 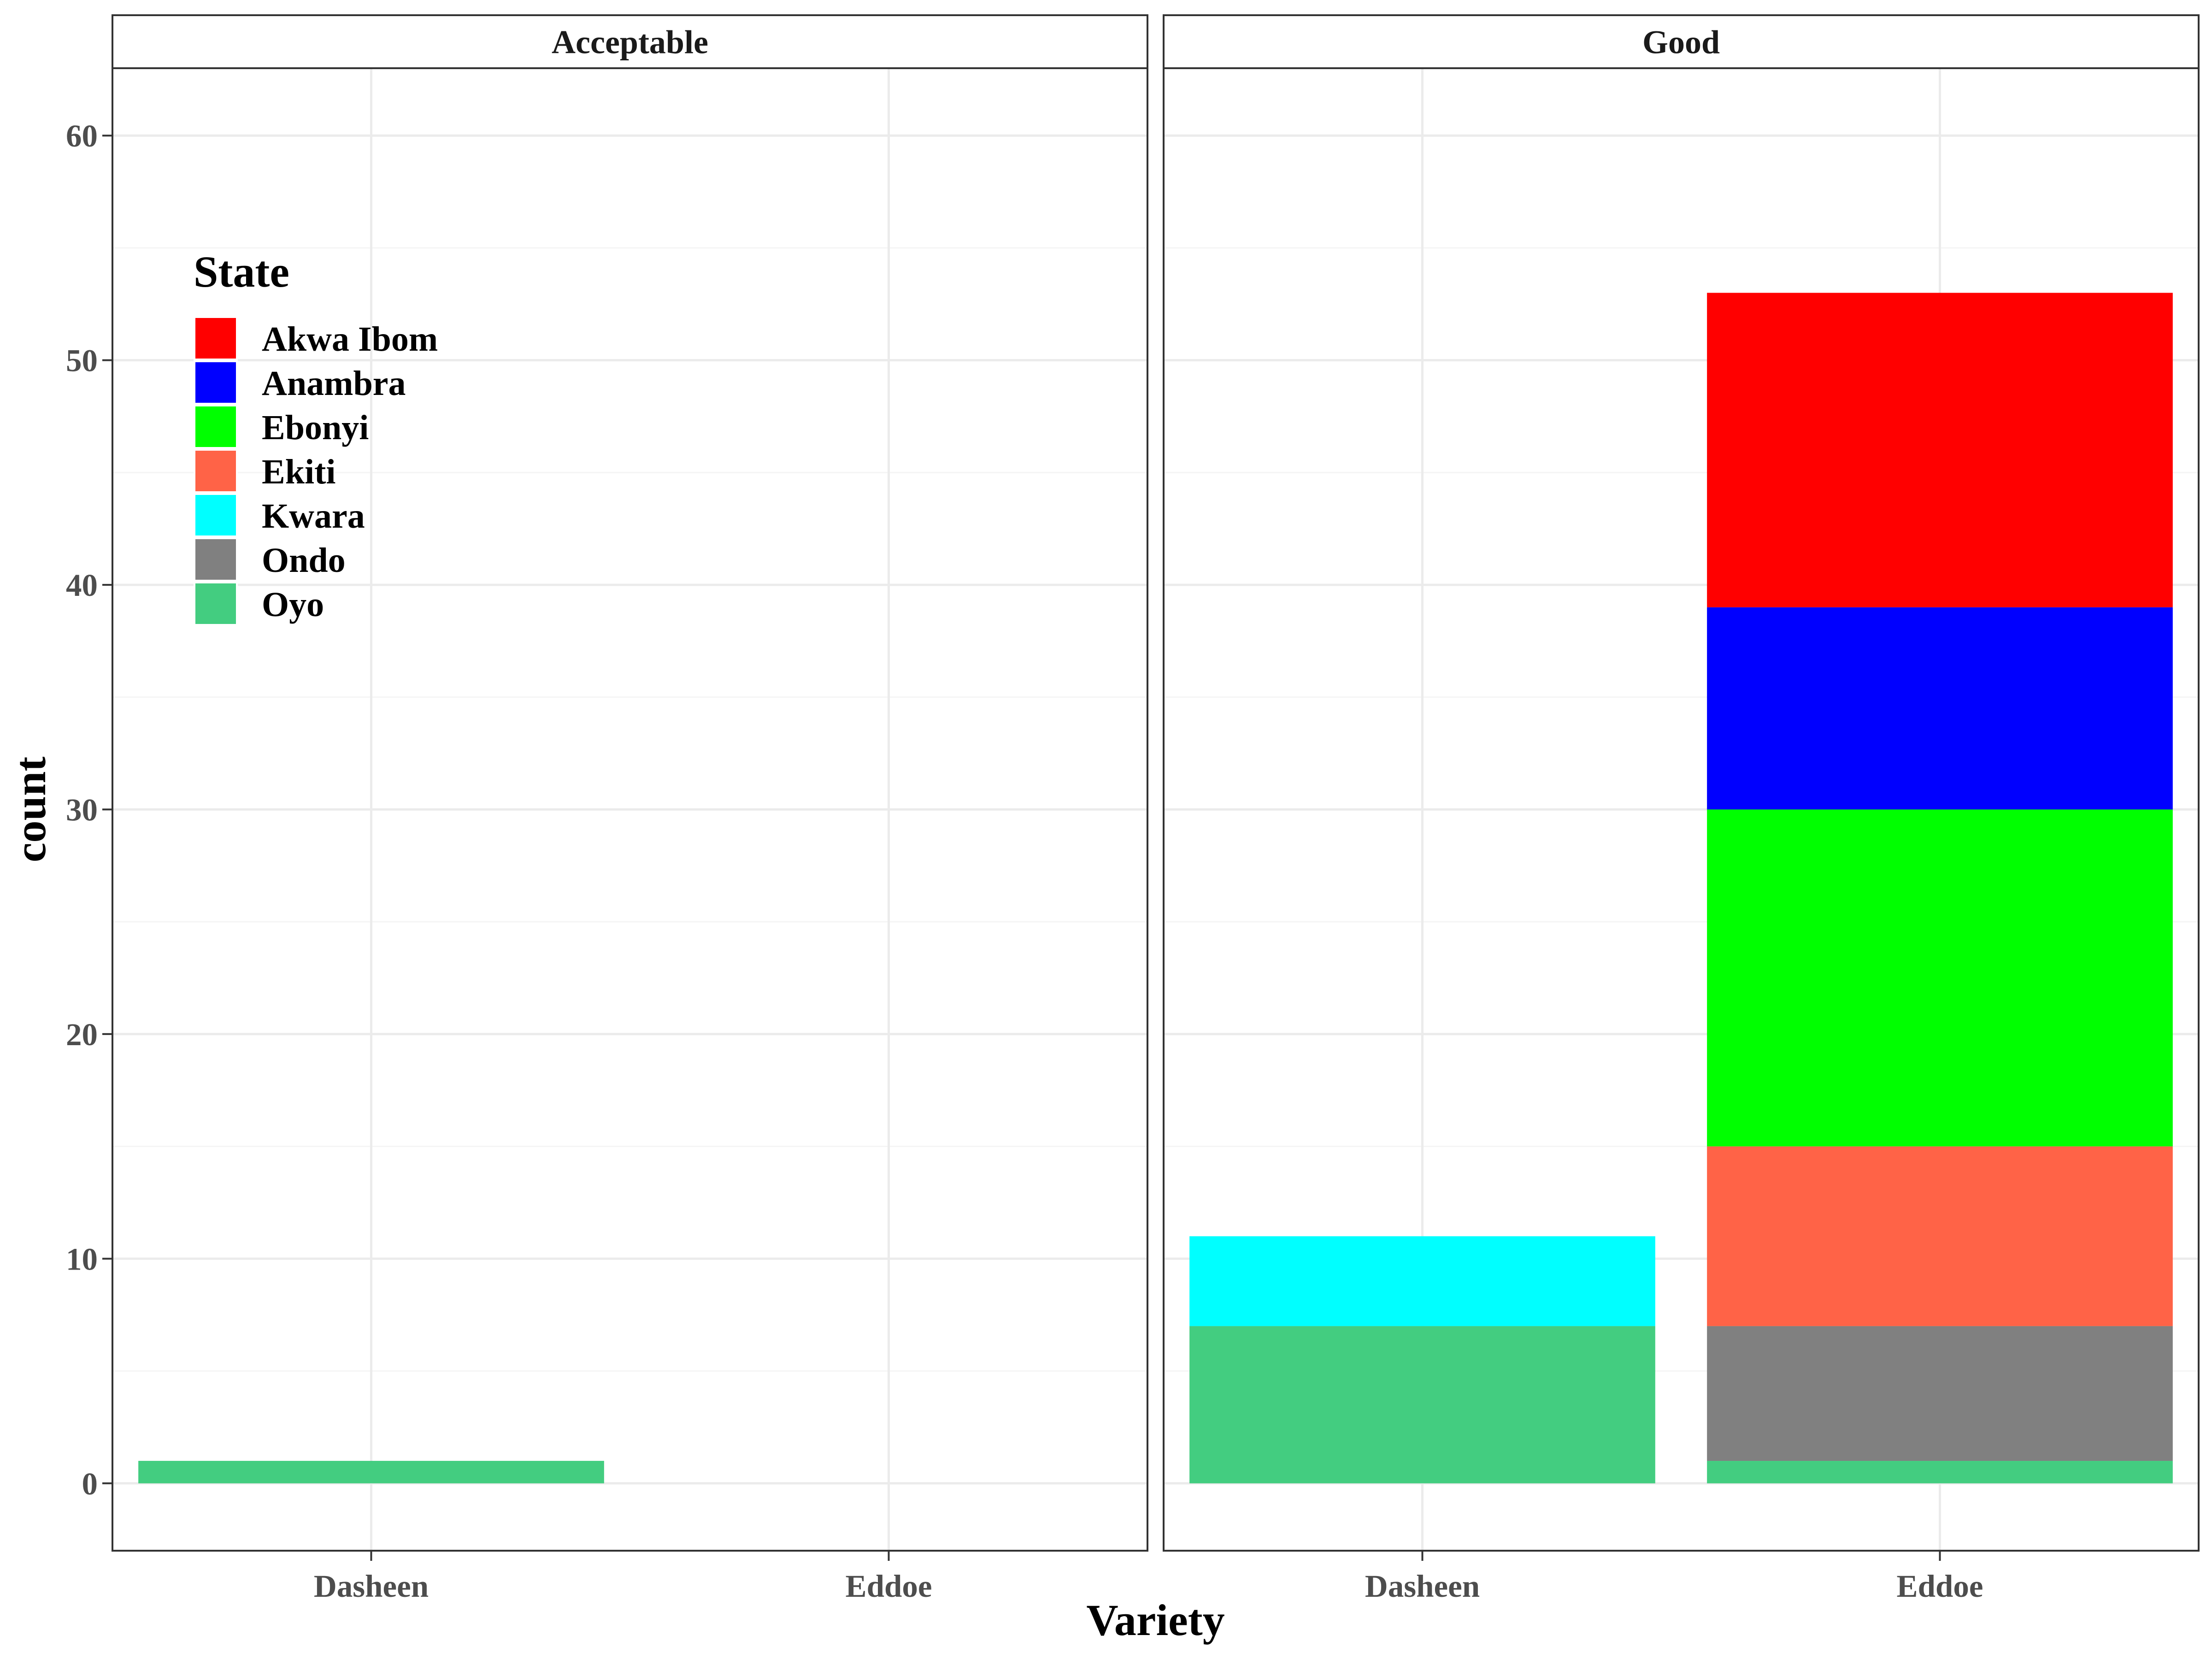 I want to click on y-tick-label: 0, so click(x=90, y=1483).